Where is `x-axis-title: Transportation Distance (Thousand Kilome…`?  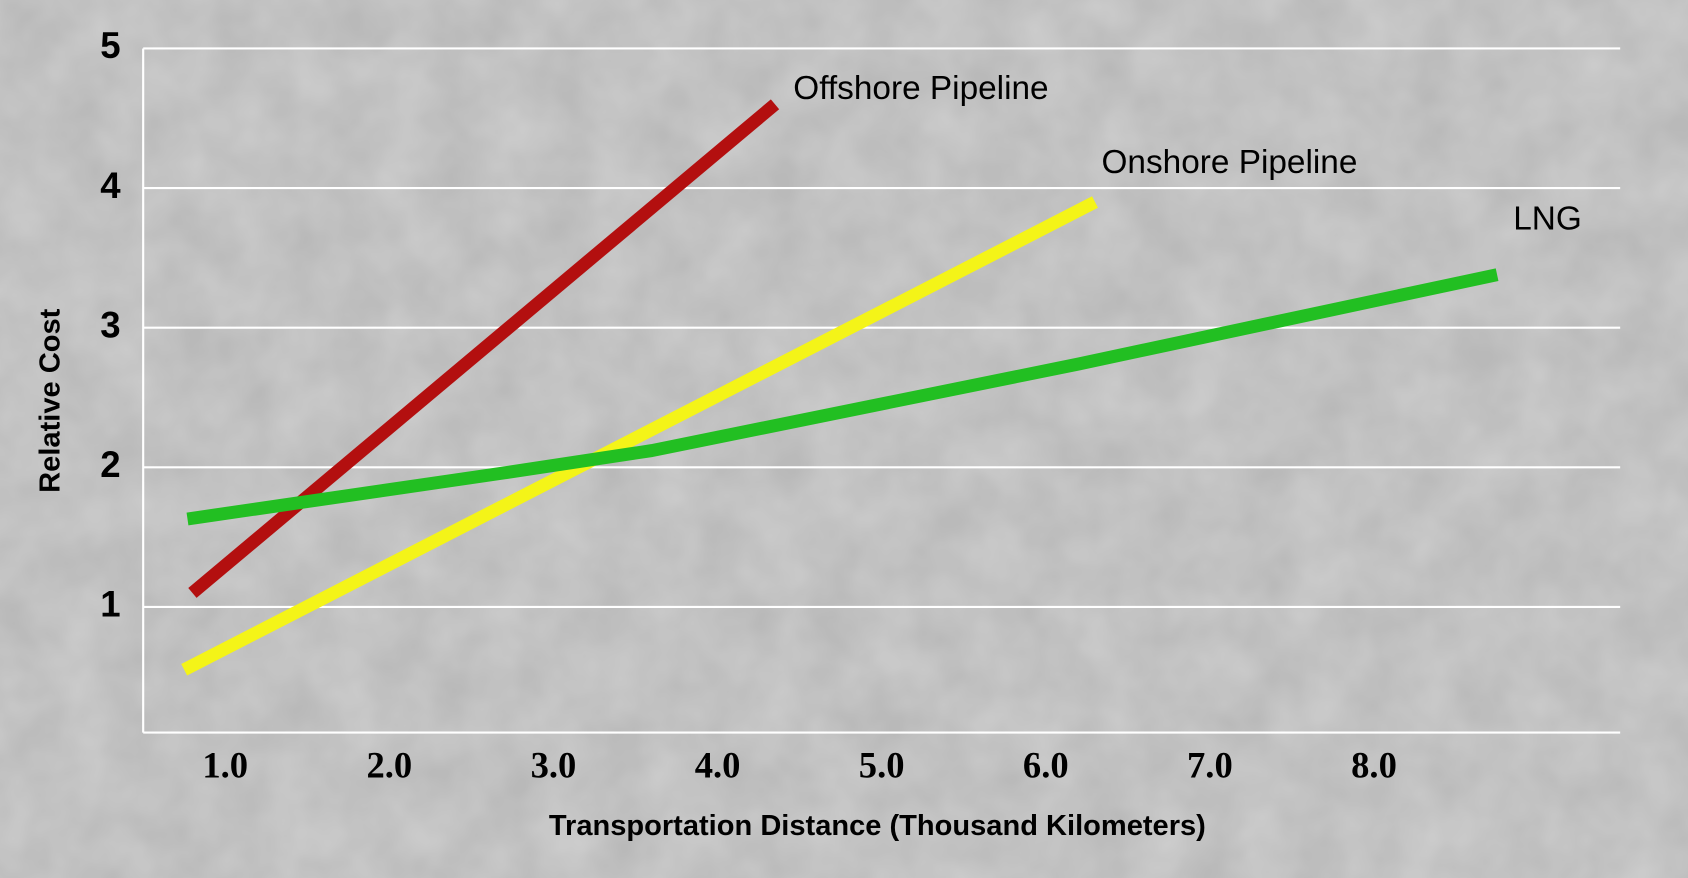 x-axis-title: Transportation Distance (Thousand Kilome… is located at coordinates (877, 826).